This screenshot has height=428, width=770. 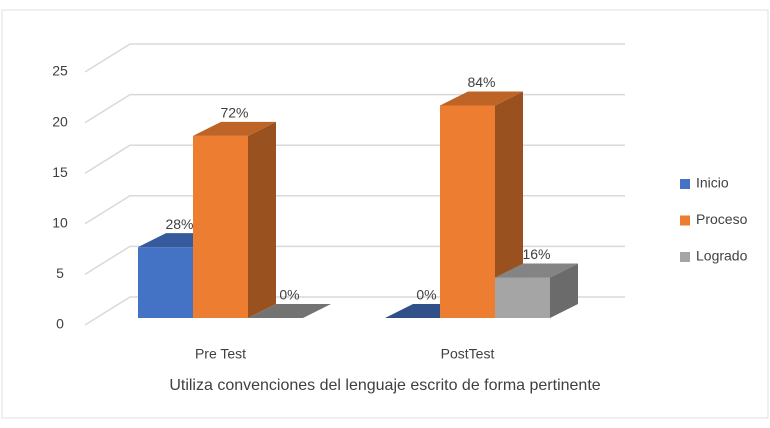 I want to click on value-label: 72%, so click(x=234, y=113).